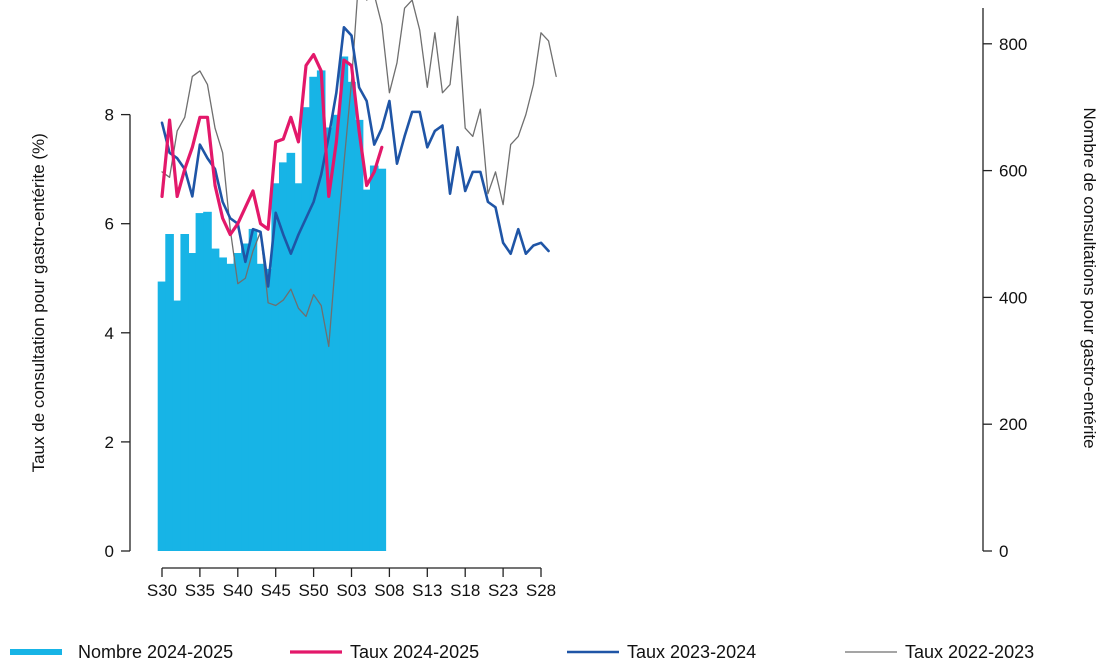 Image resolution: width=1103 pixels, height=668 pixels. Describe the element at coordinates (351, 590) in the screenshot. I see `x-axis-tick-label: S03` at that location.